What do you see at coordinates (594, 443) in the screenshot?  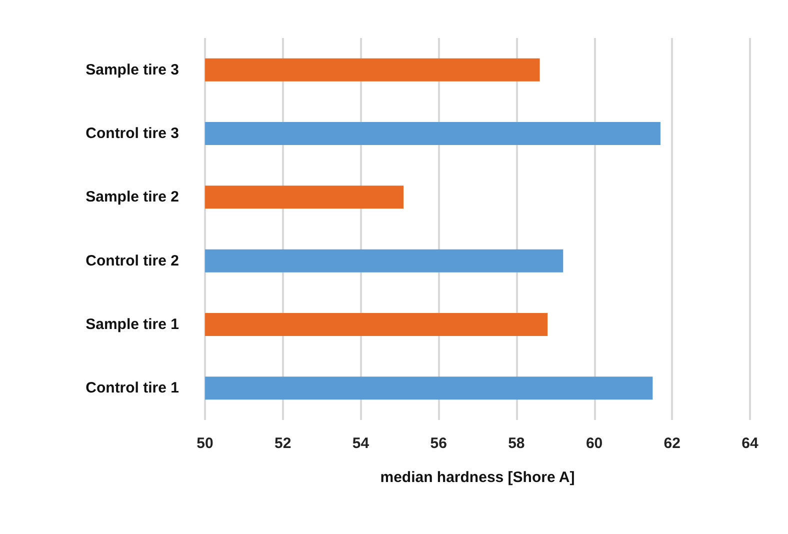 I see `x-tick-label: 60` at bounding box center [594, 443].